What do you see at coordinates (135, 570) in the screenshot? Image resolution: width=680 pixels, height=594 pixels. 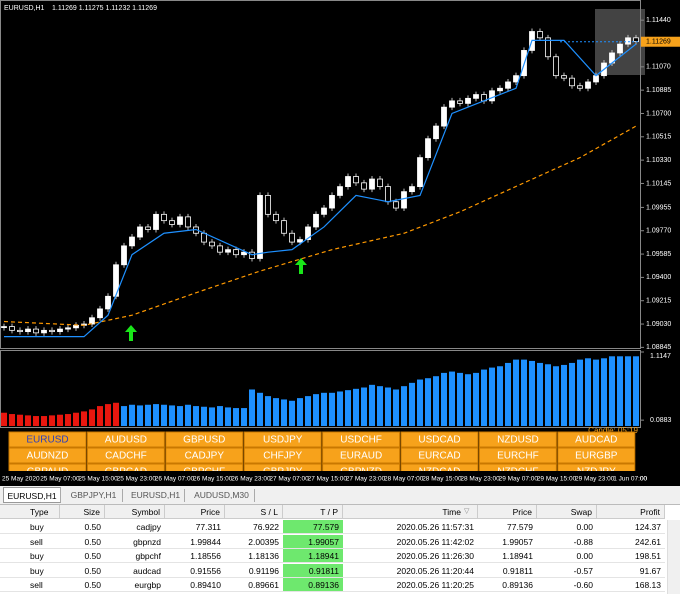 I see `table-cell: audcad` at bounding box center [135, 570].